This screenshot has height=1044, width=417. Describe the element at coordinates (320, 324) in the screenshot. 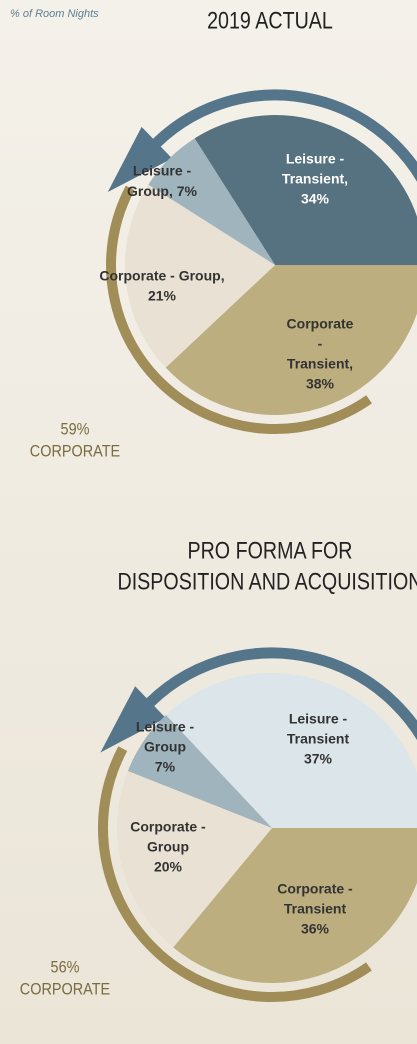

I see `slice-category: Corporate` at that location.